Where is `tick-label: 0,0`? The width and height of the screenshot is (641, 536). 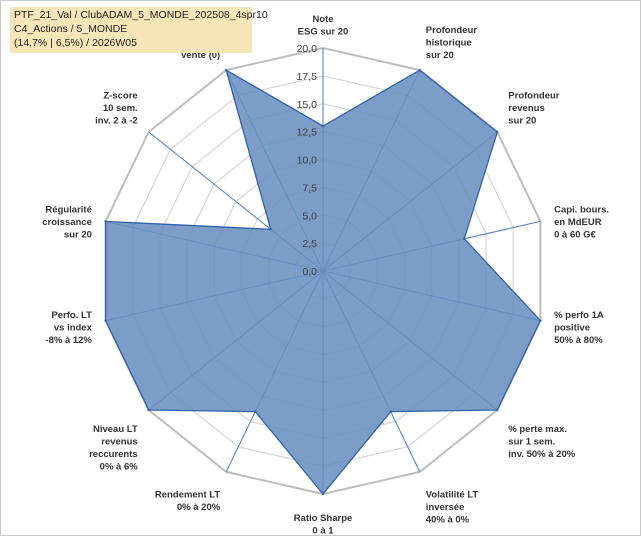 tick-label: 0,0 is located at coordinates (309, 272).